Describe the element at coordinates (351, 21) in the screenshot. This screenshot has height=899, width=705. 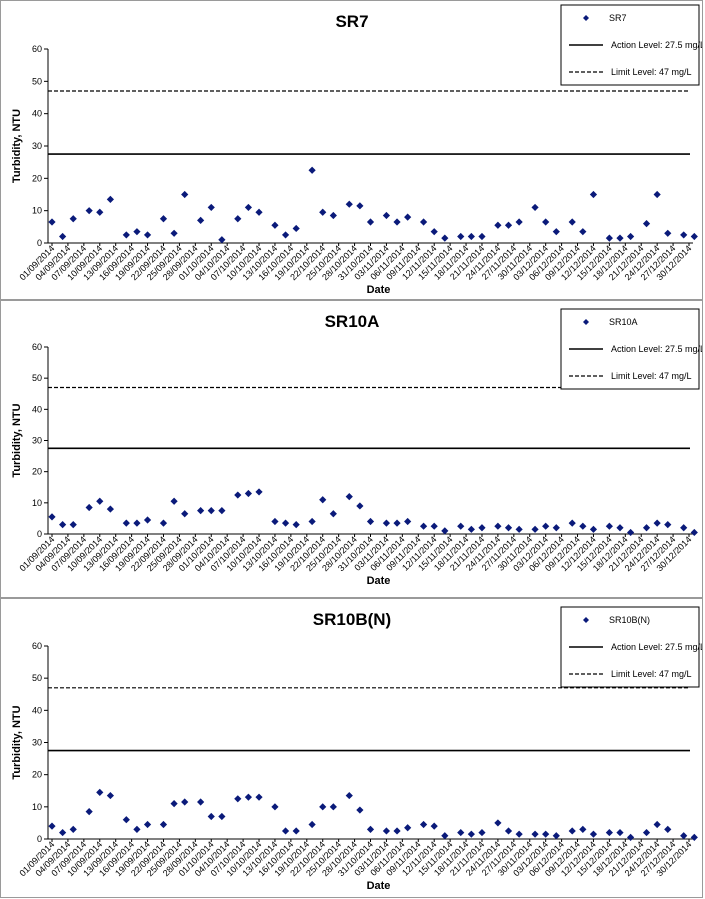
I see `chart-title: SR7` at that location.